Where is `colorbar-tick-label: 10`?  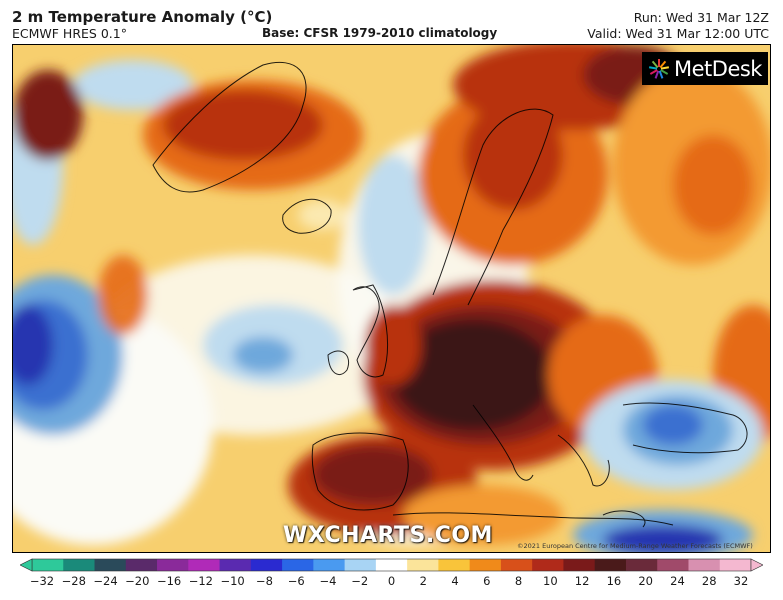
colorbar-tick-label: 10 is located at coordinates (550, 581).